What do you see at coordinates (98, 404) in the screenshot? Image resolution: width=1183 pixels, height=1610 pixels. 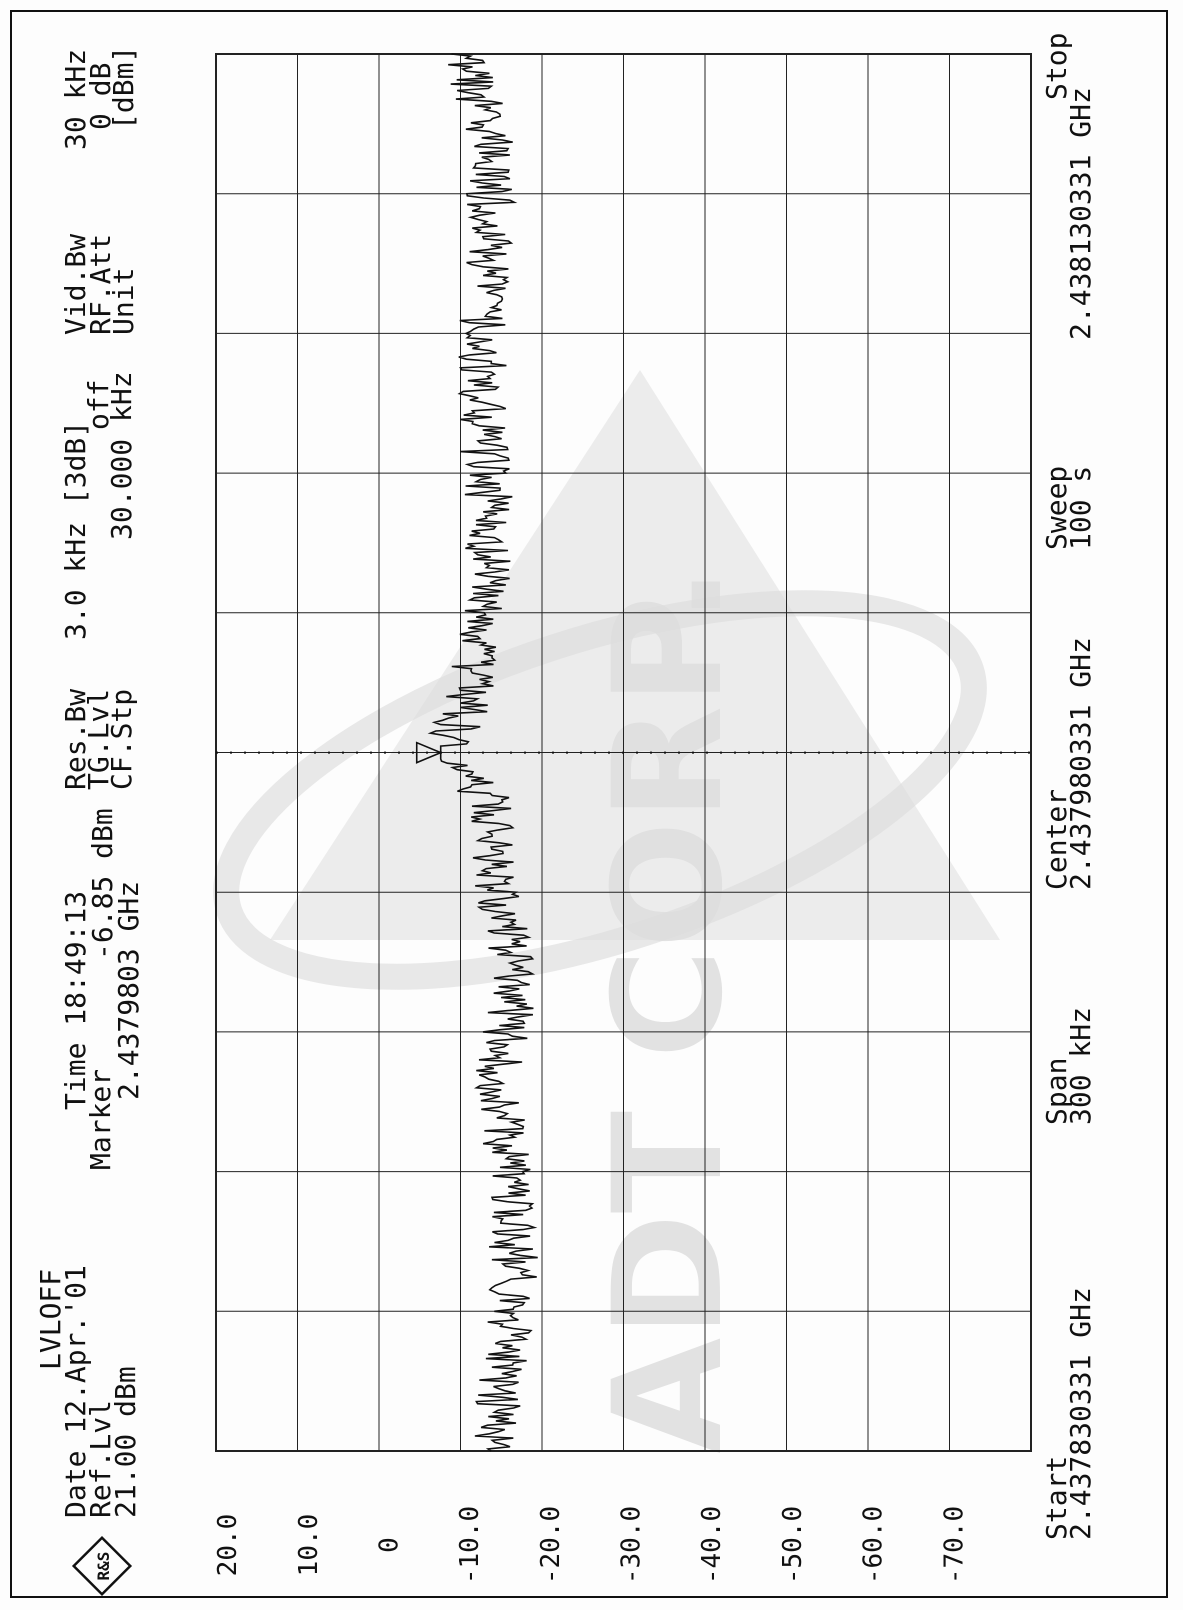 I see `tg-level-value: off` at bounding box center [98, 404].